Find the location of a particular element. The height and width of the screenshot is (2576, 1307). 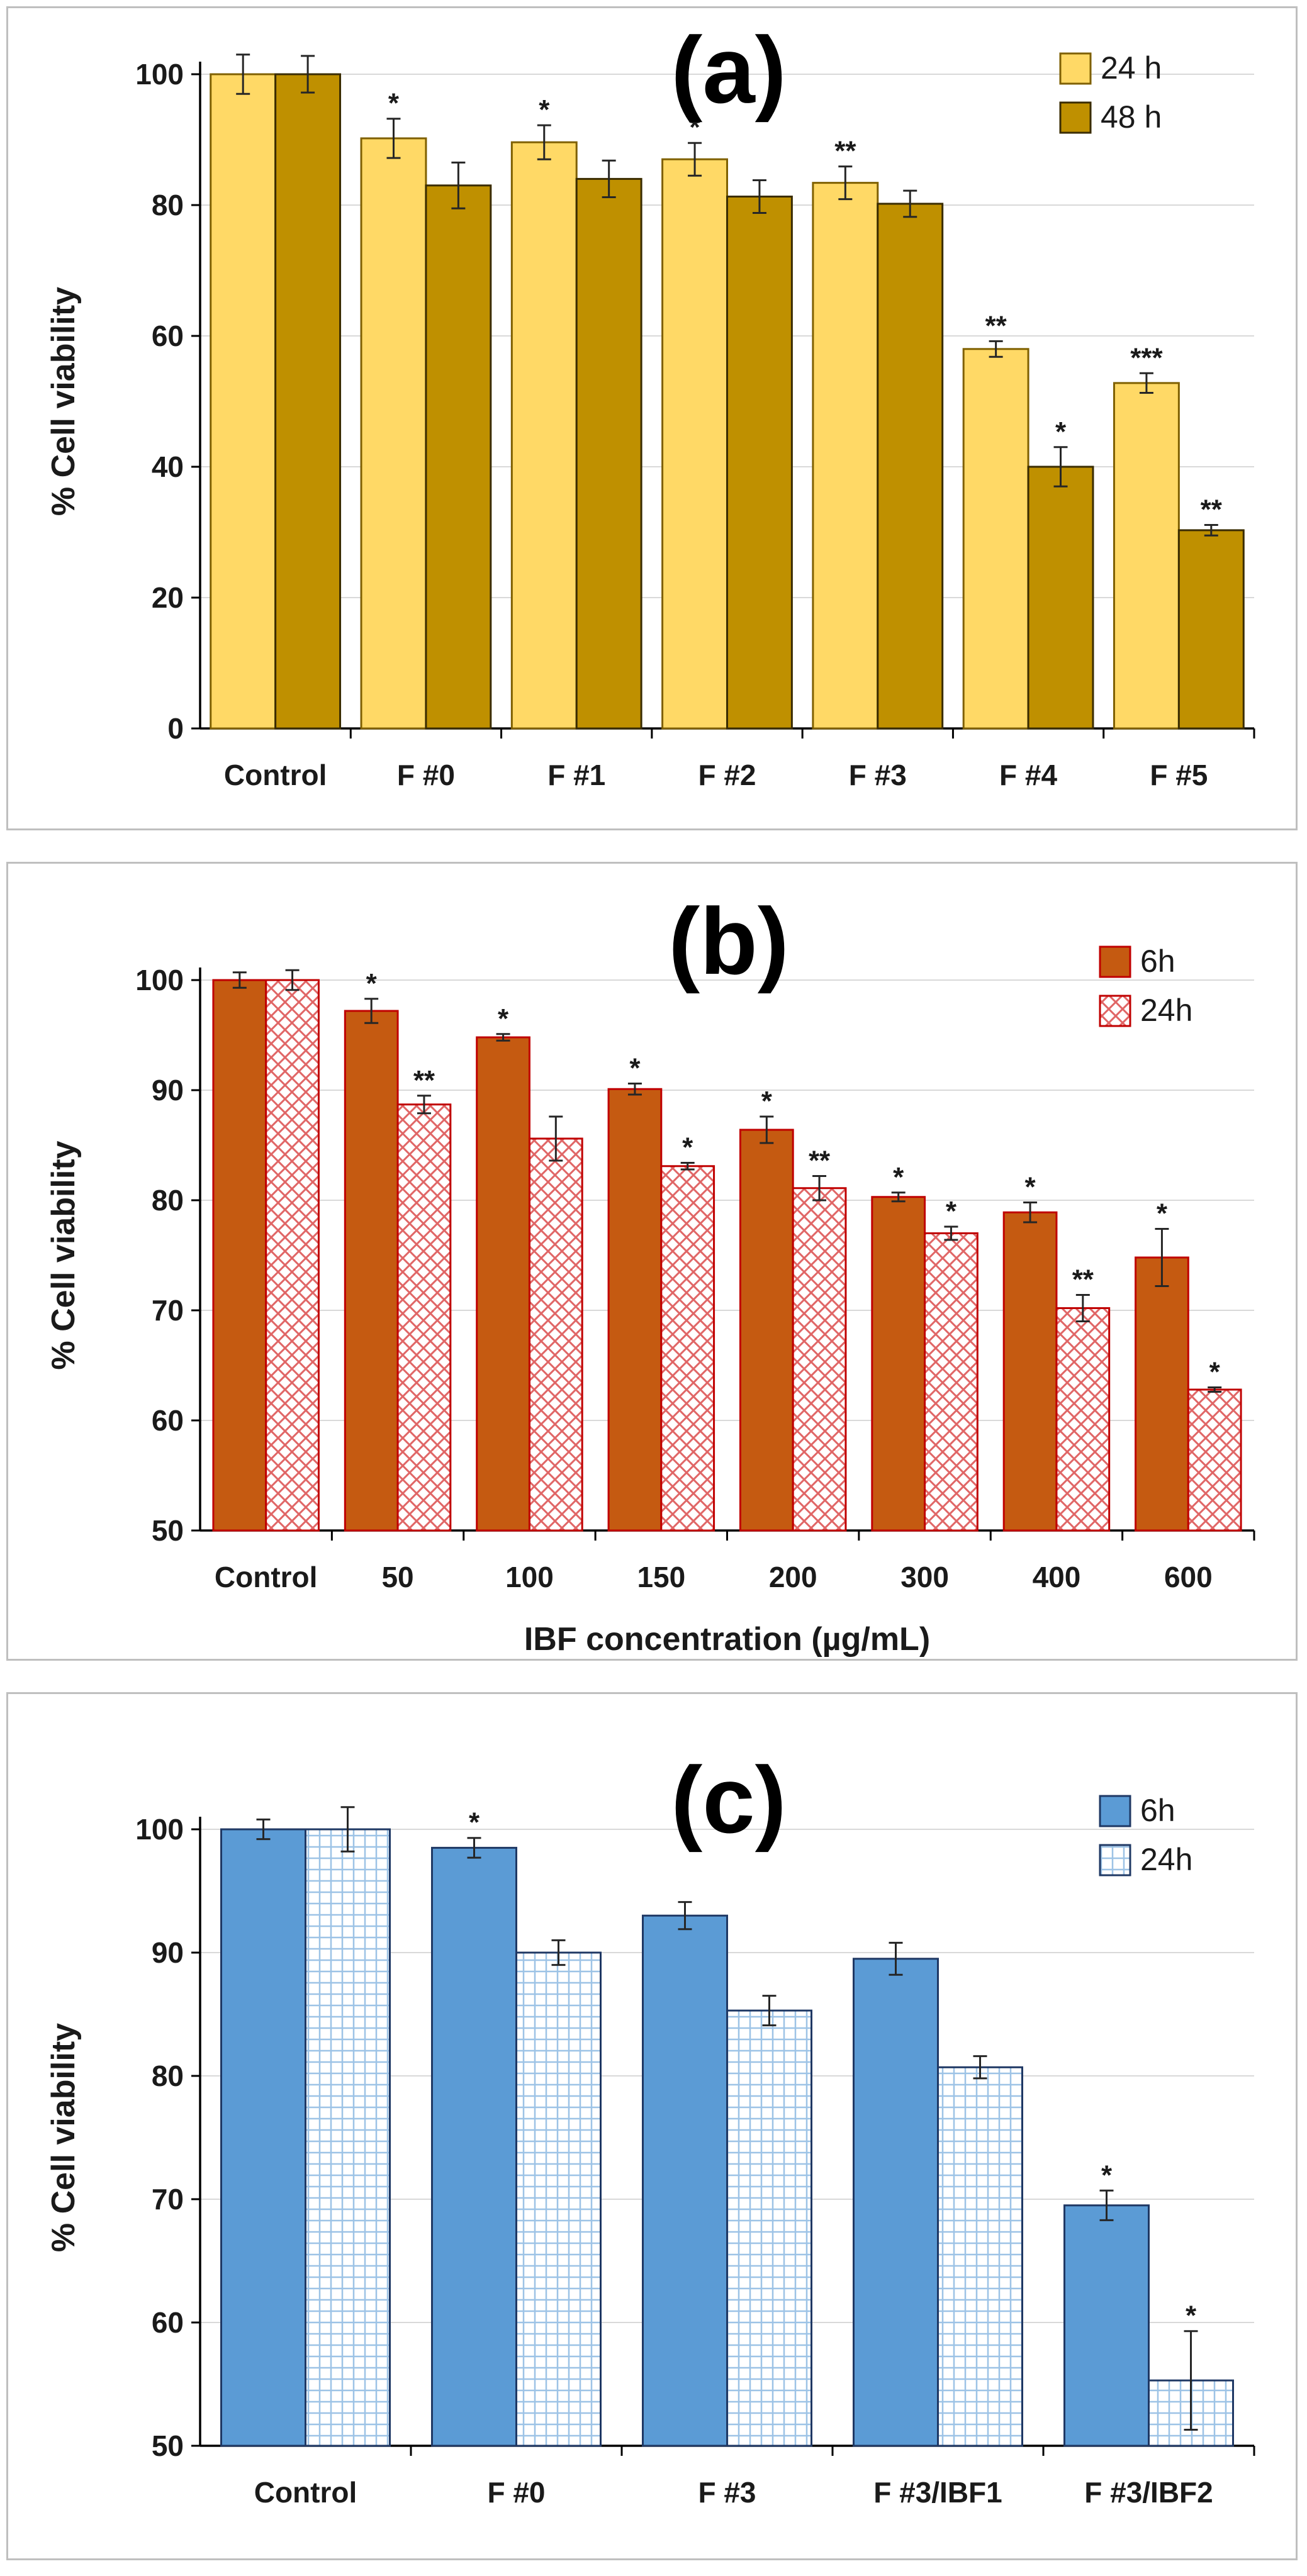

legend-label: 48 h is located at coordinates (1131, 117).